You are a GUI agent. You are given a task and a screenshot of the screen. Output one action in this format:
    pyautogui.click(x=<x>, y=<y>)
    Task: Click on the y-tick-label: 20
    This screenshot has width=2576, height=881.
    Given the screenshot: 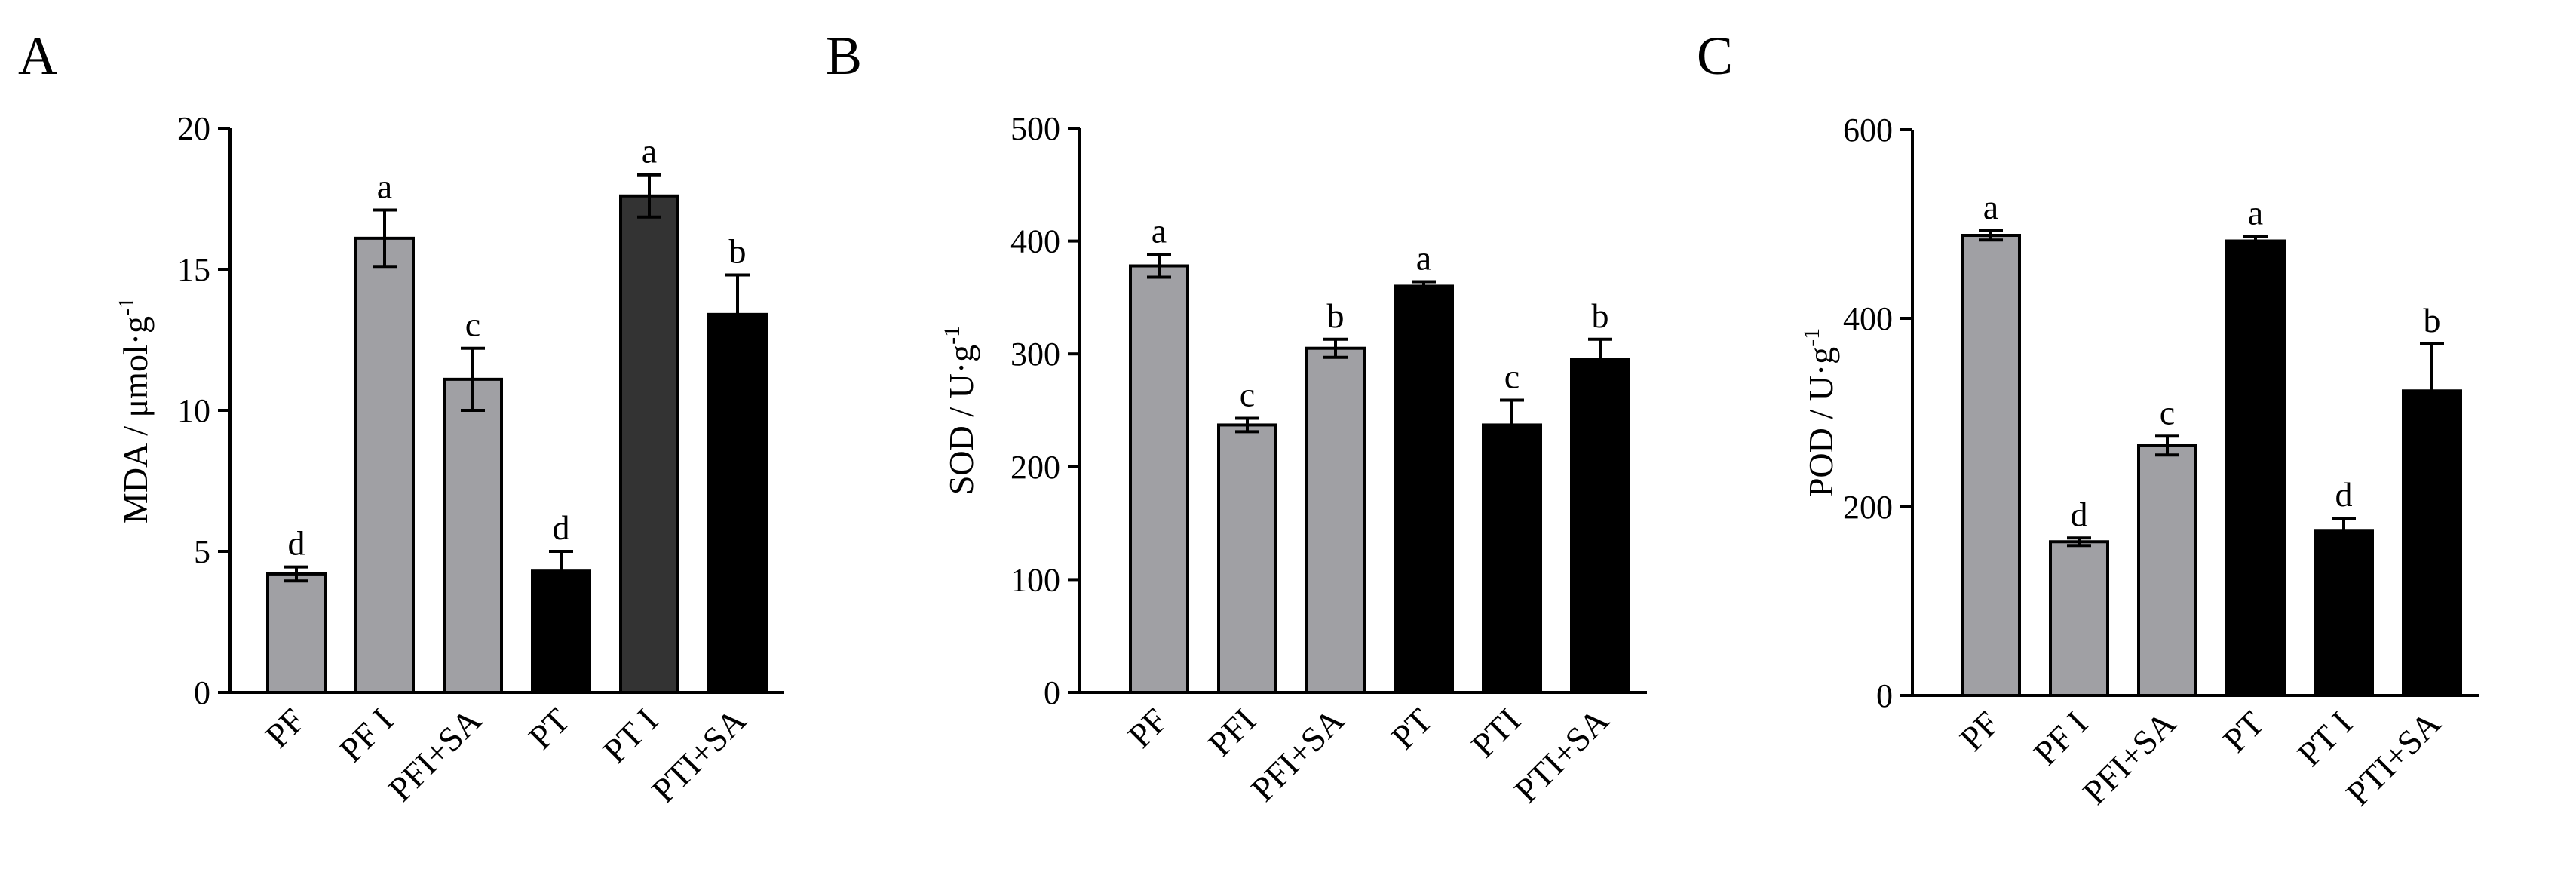 What is the action you would take?
    pyautogui.click(x=193, y=128)
    